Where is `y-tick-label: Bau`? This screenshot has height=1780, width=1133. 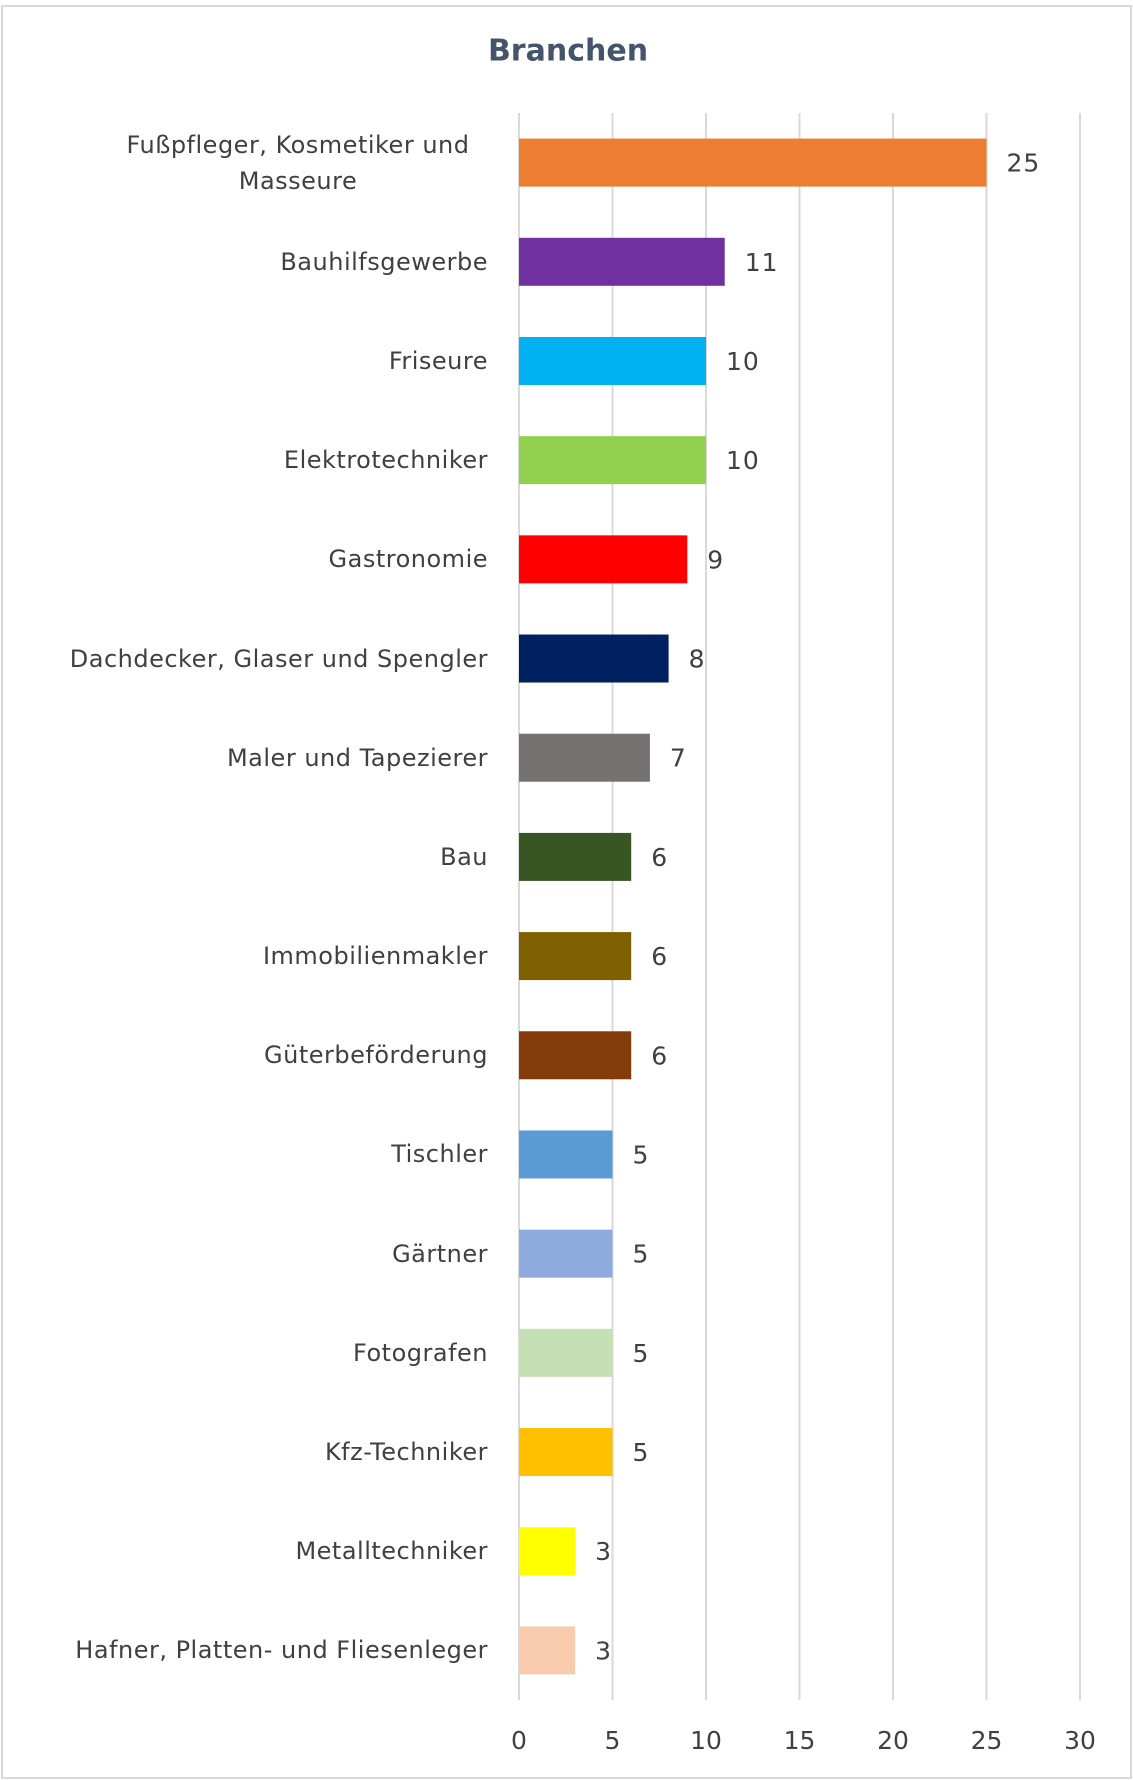
y-tick-label: Bau is located at coordinates (464, 856).